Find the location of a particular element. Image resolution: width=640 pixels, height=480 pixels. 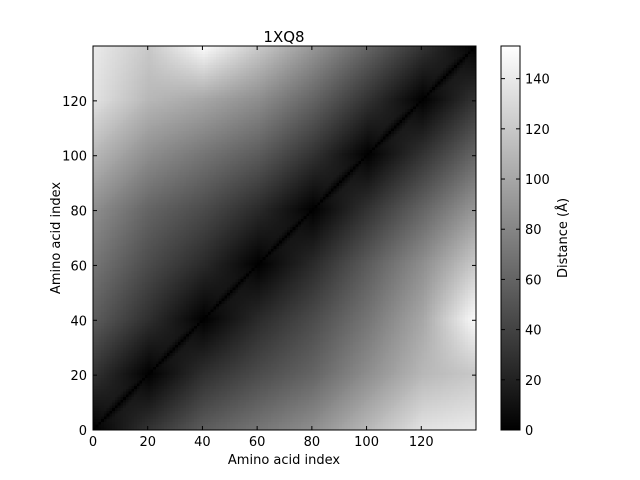

colorbar-tick-label: 20 is located at coordinates (533, 381).